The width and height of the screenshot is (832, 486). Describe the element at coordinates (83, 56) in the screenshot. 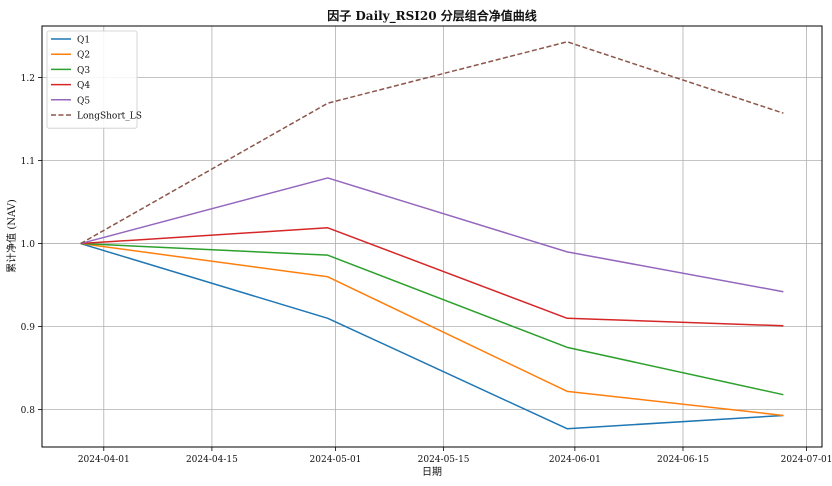

I see `legend-label: Q2` at that location.